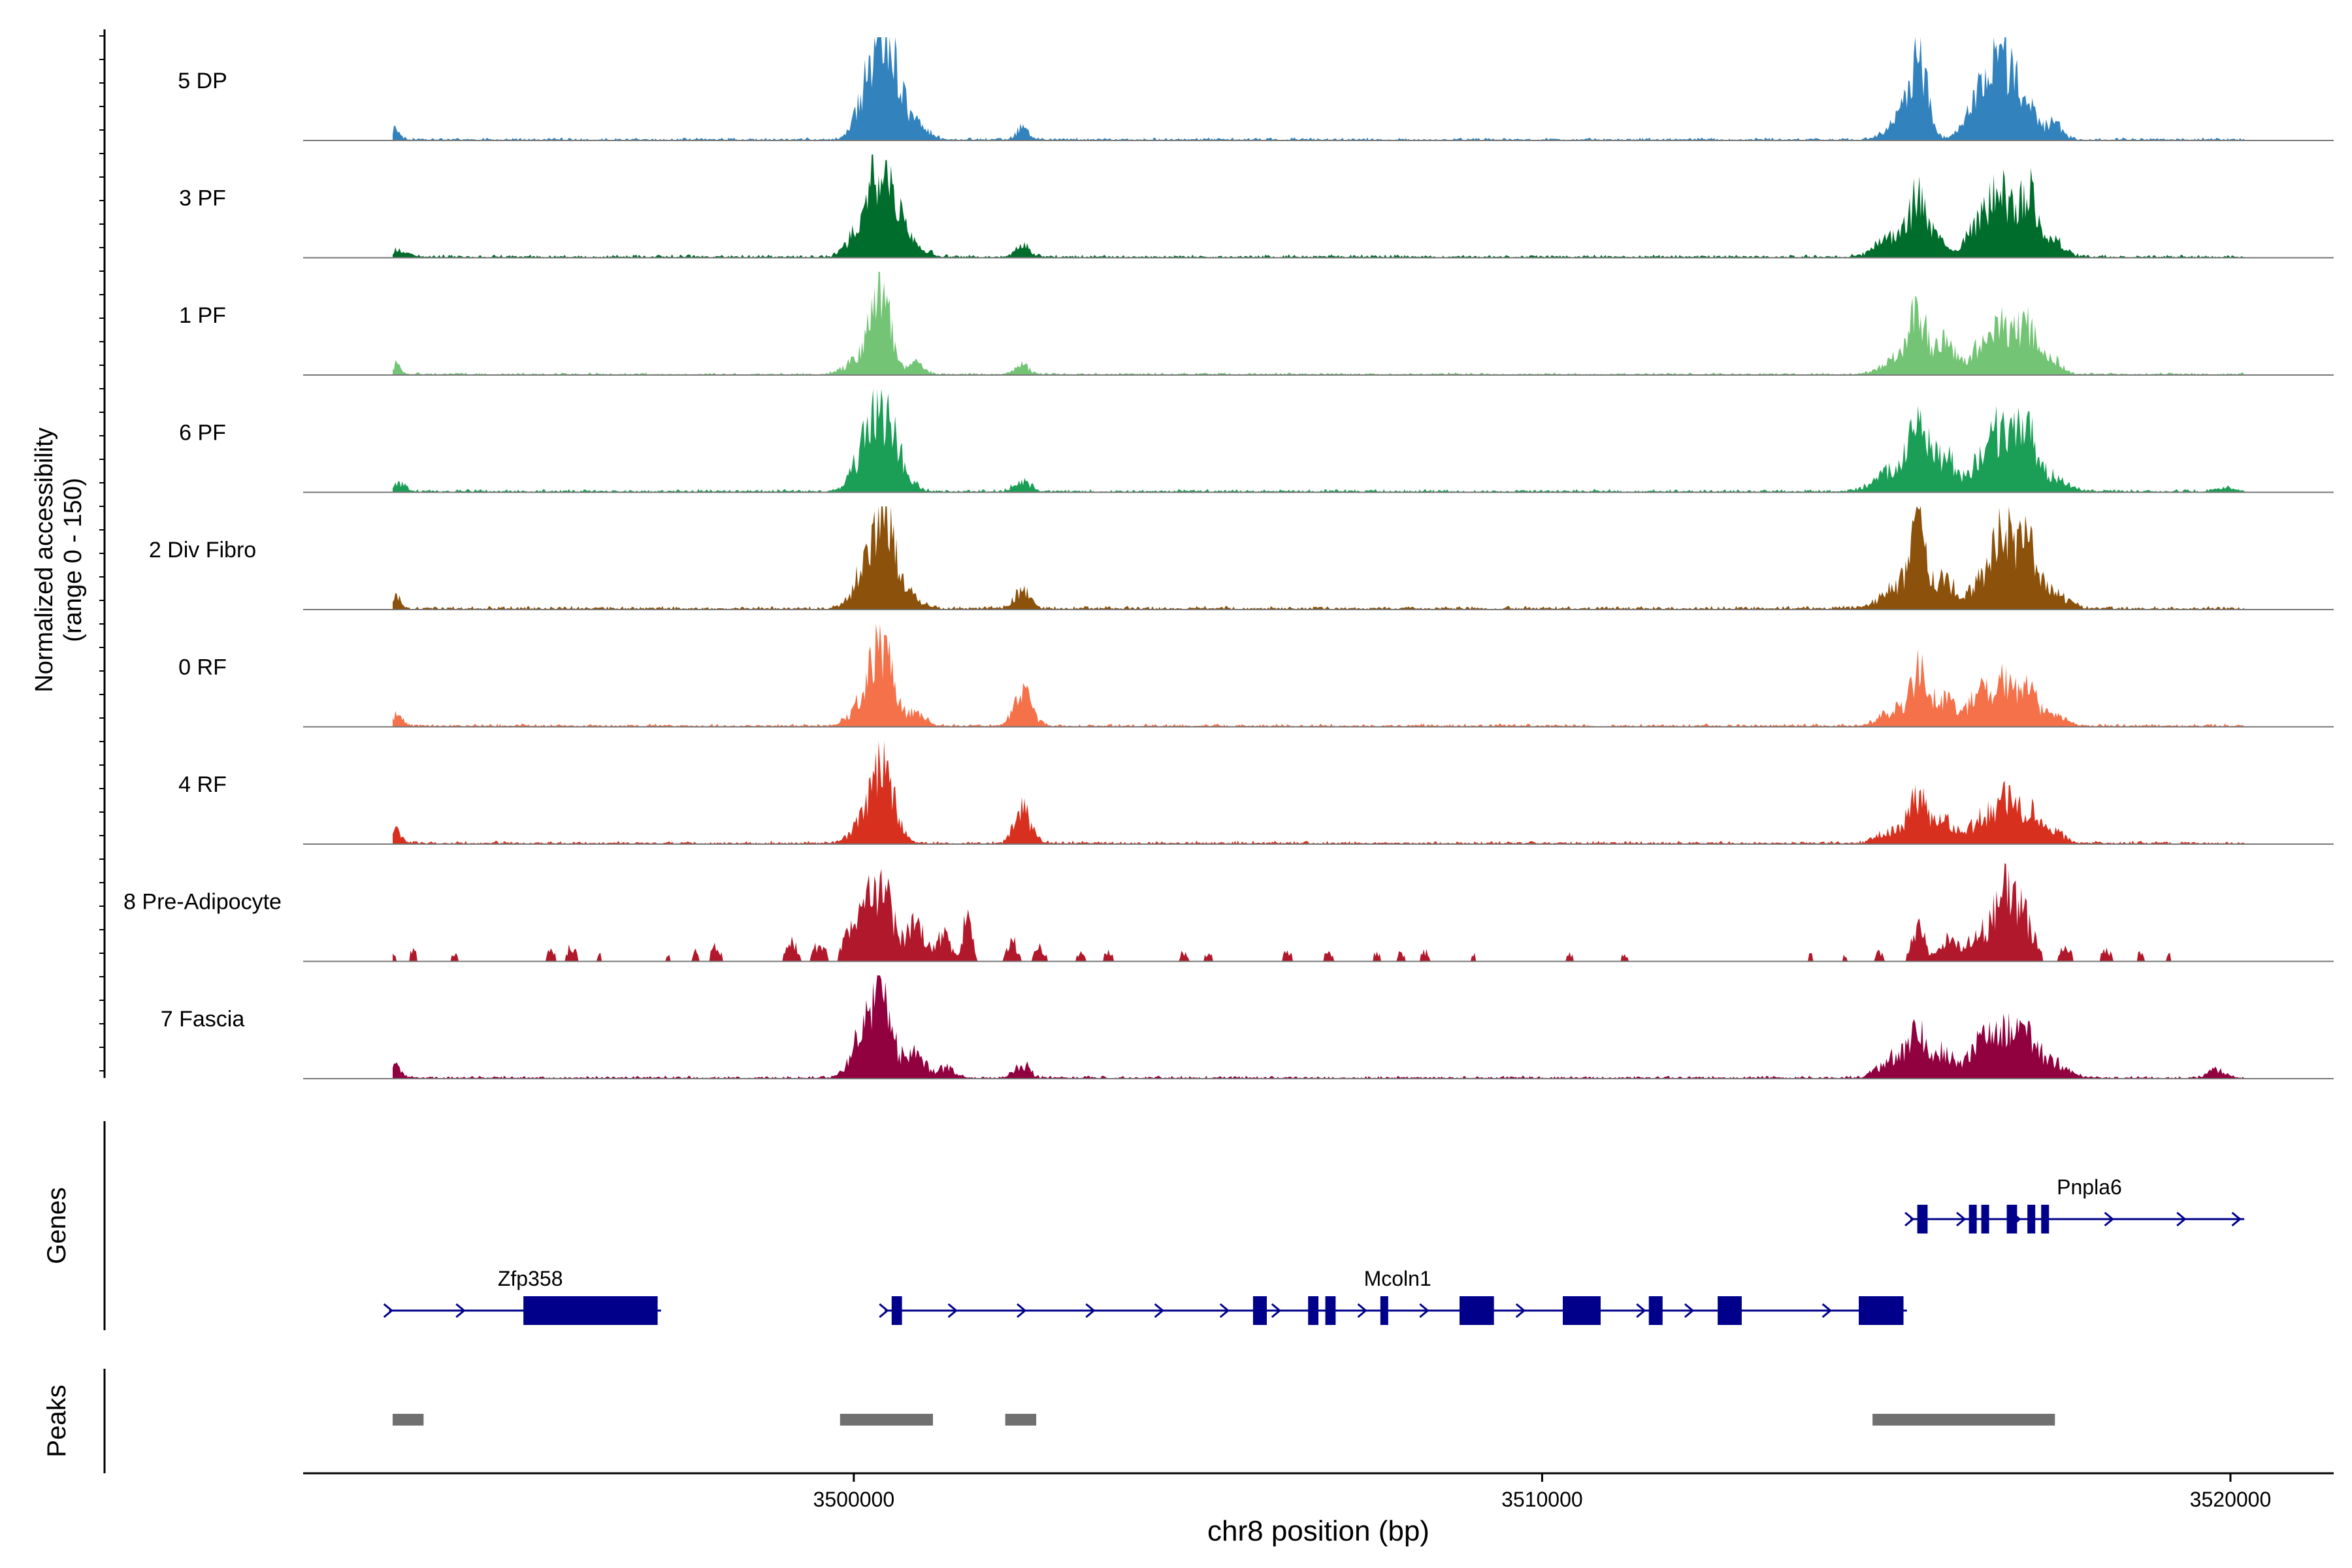 The height and width of the screenshot is (1568, 2352). Describe the element at coordinates (1542, 1499) in the screenshot. I see `x-tick-label: 3510000` at that location.